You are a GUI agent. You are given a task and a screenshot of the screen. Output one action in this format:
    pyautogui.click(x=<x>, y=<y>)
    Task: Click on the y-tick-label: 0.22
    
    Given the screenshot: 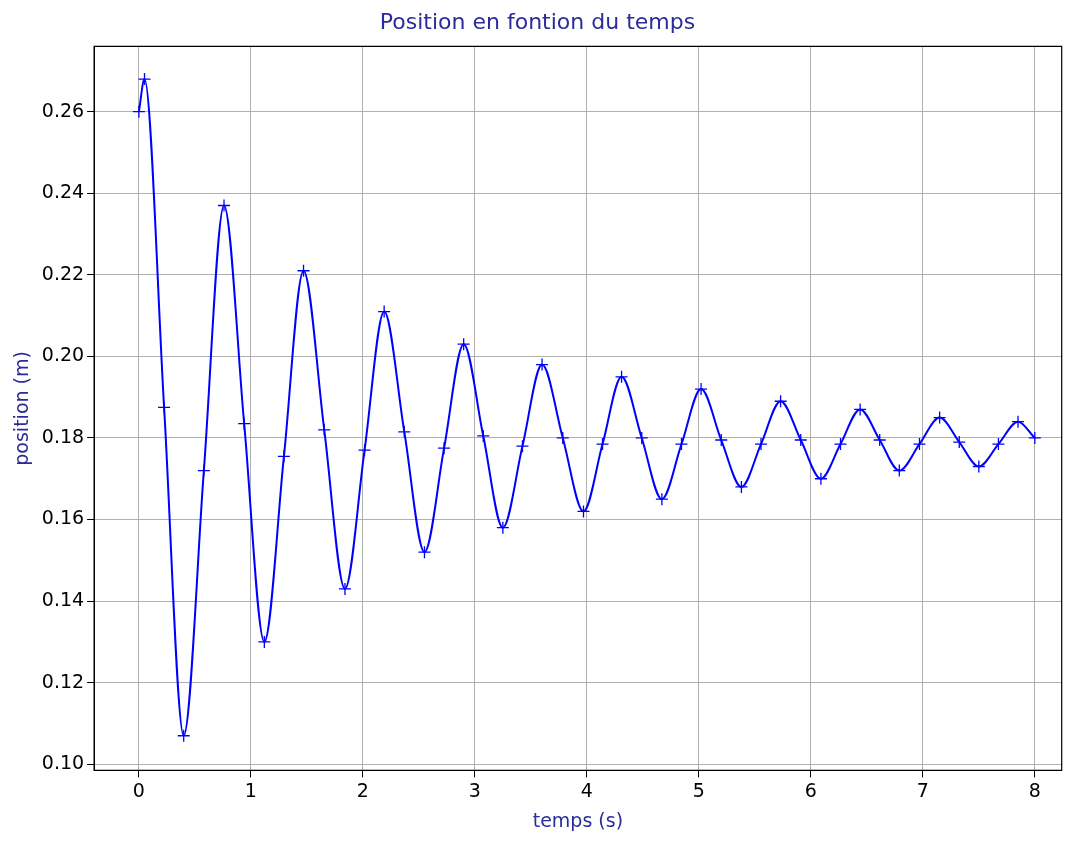 What is the action you would take?
    pyautogui.click(x=63, y=272)
    